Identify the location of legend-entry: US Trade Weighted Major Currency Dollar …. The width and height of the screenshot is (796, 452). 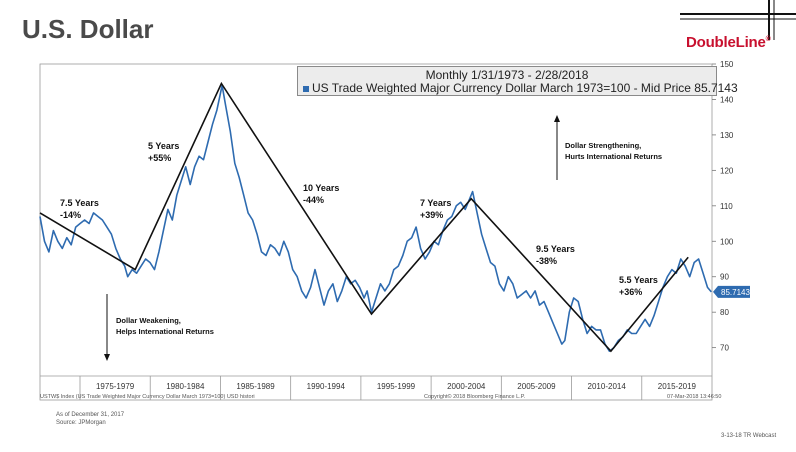
(518, 88).